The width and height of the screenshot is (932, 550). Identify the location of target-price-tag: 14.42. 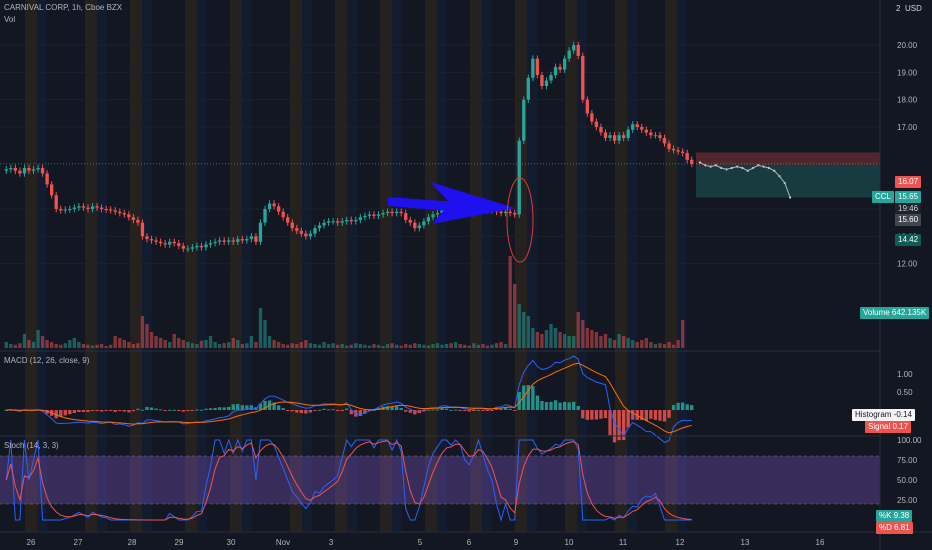
(908, 240).